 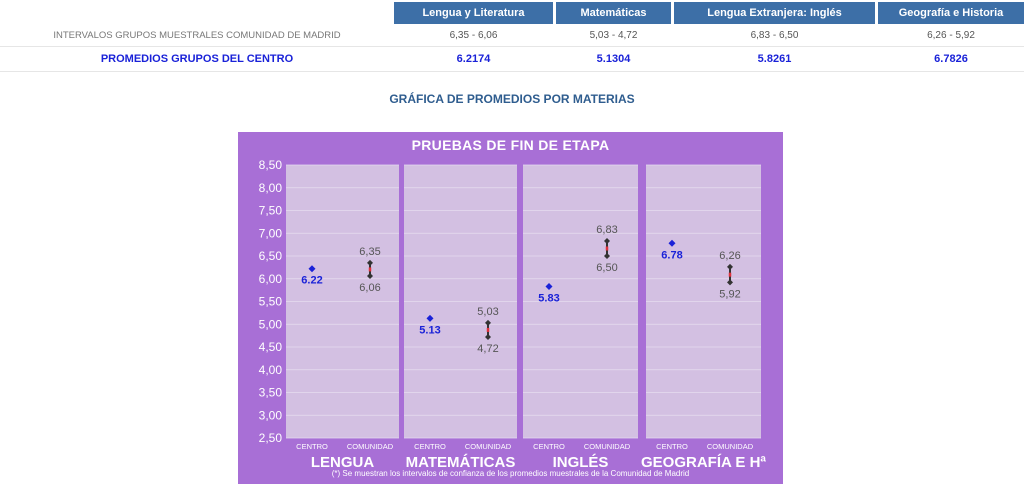 I want to click on comunidad-high-label: 6,83, so click(x=606, y=230).